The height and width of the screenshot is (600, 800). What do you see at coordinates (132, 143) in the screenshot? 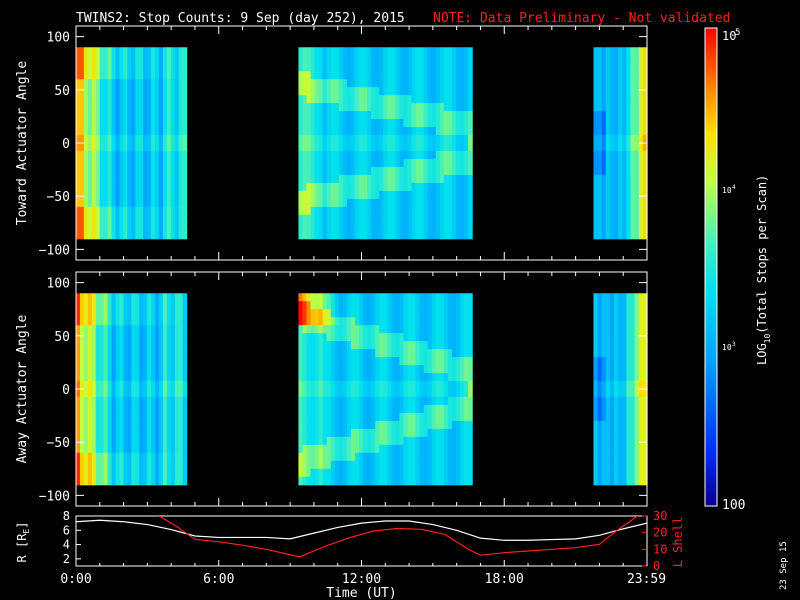
I see `heatmap-block` at bounding box center [132, 143].